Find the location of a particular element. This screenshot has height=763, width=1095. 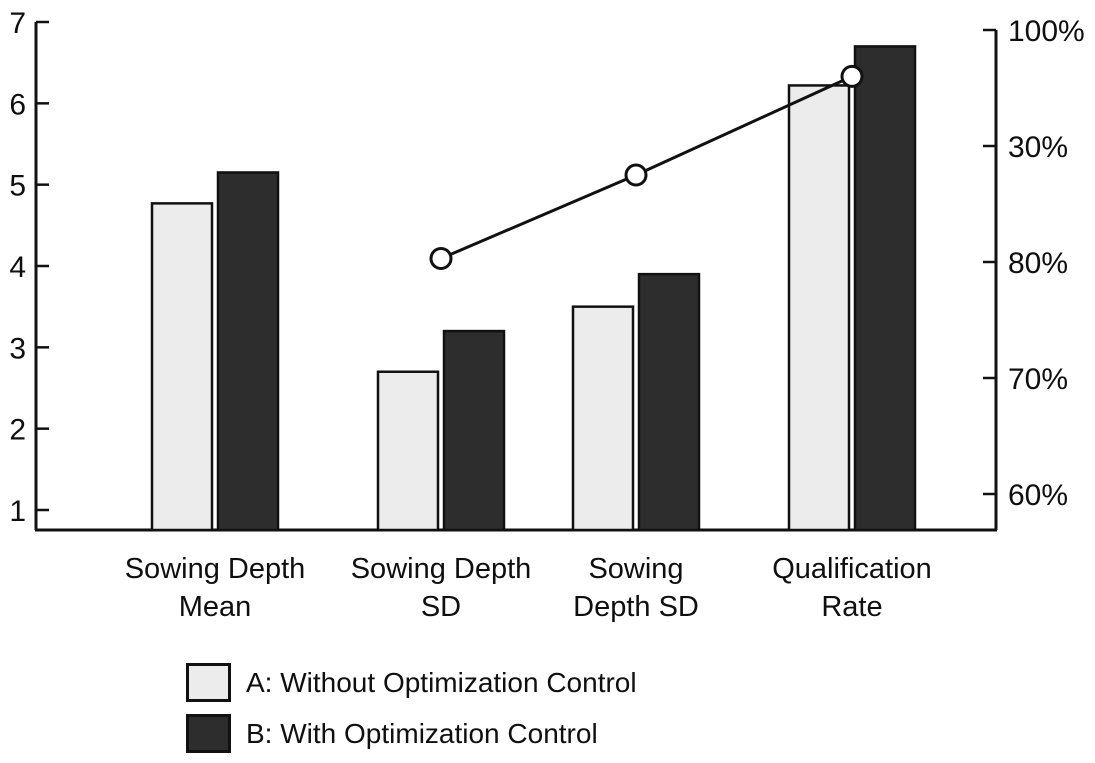

left-axis-tick-label: 6 is located at coordinates (17, 104).